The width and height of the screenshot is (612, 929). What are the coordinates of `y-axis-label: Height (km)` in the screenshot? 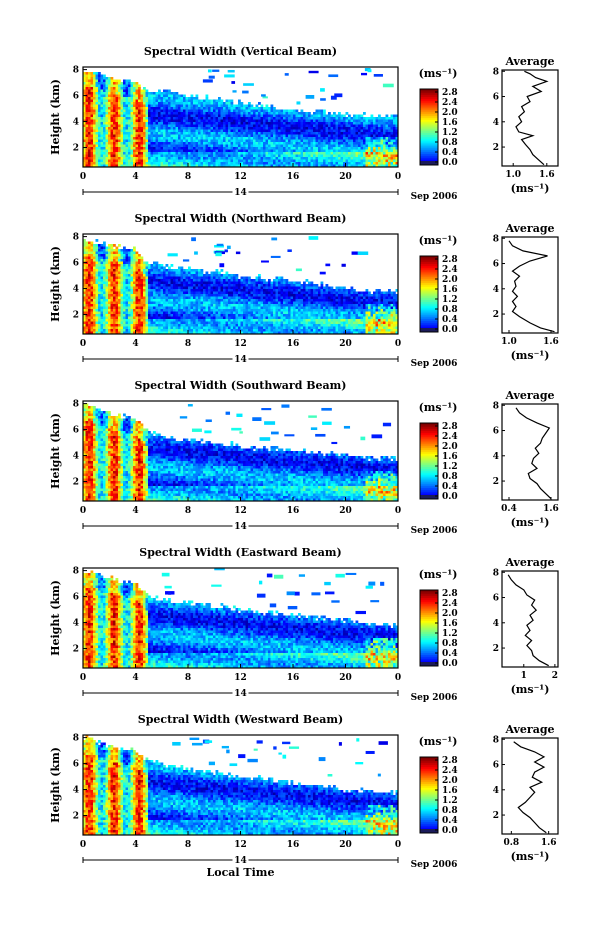 It's located at (55, 451).